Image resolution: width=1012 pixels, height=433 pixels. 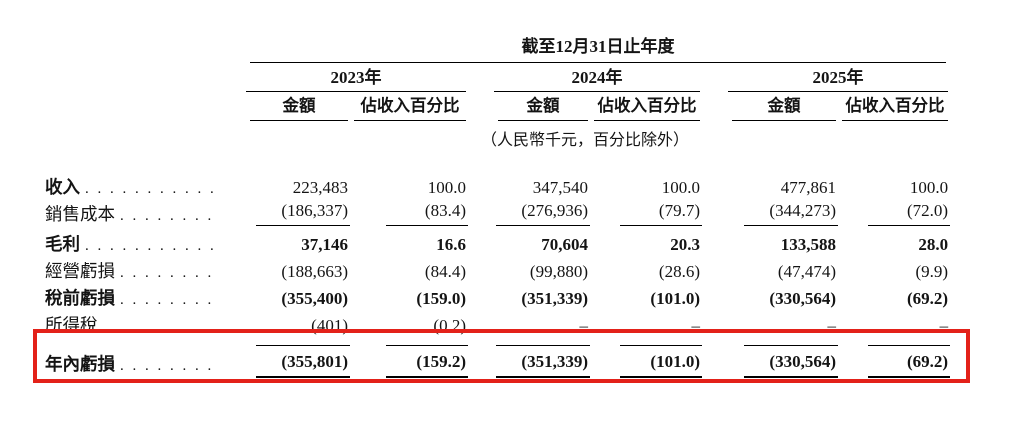 I want to click on cell-value: 70,604, so click(x=564, y=244).